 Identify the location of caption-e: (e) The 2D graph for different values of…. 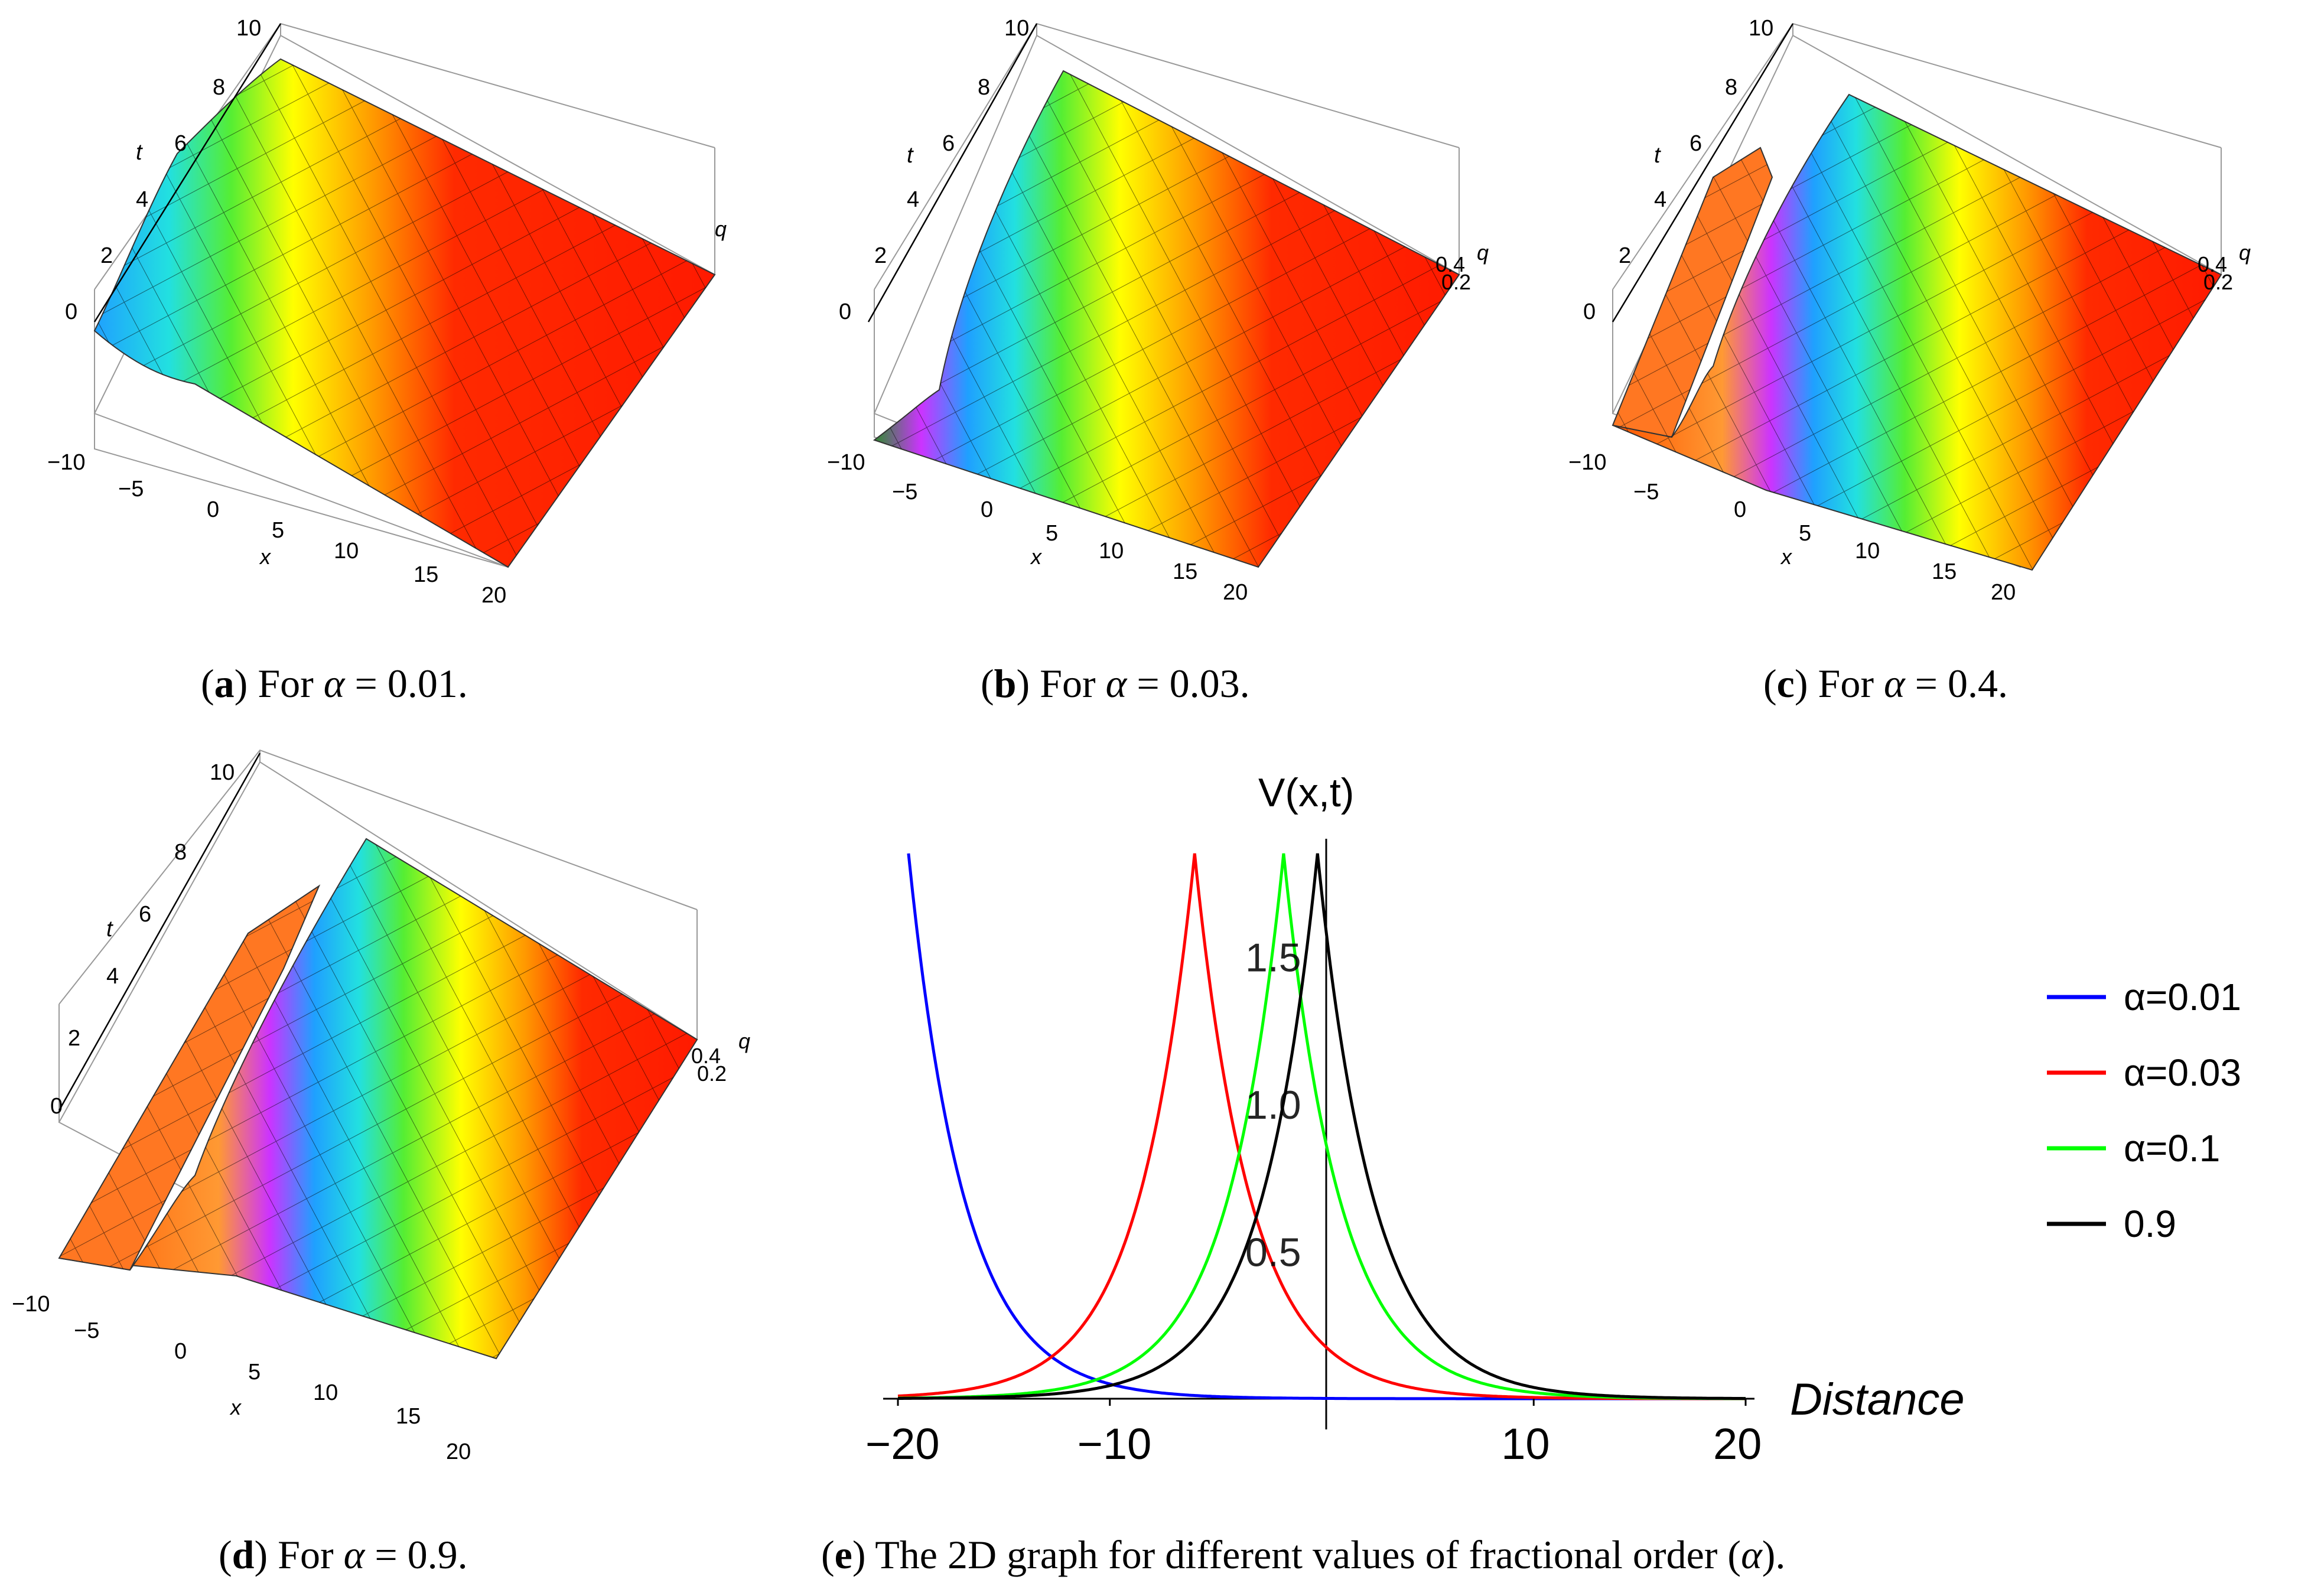
(1303, 1554).